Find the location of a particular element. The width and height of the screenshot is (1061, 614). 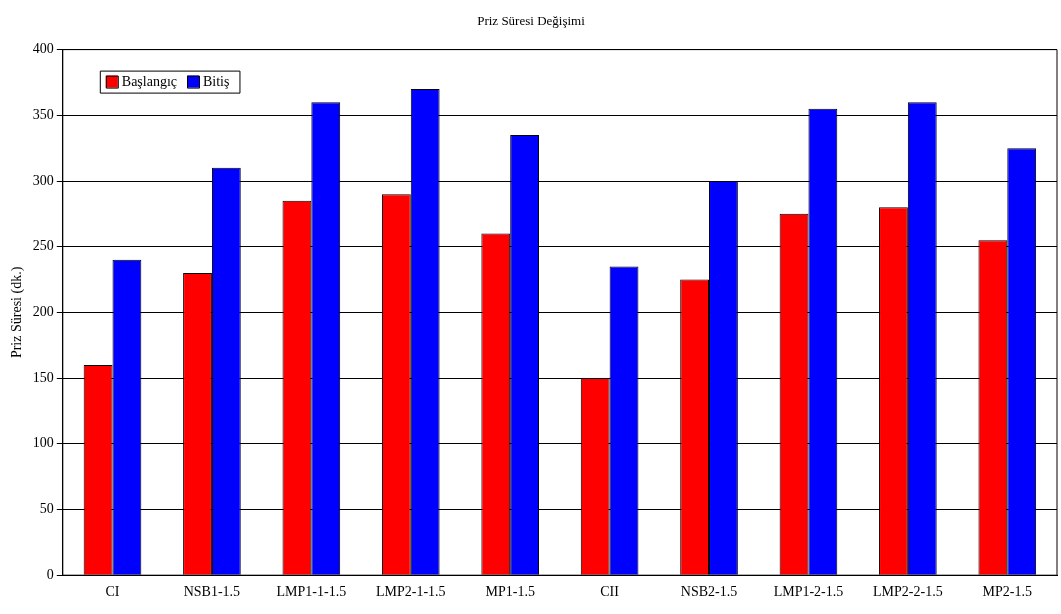

y-tick-label: 150 is located at coordinates (43, 377).